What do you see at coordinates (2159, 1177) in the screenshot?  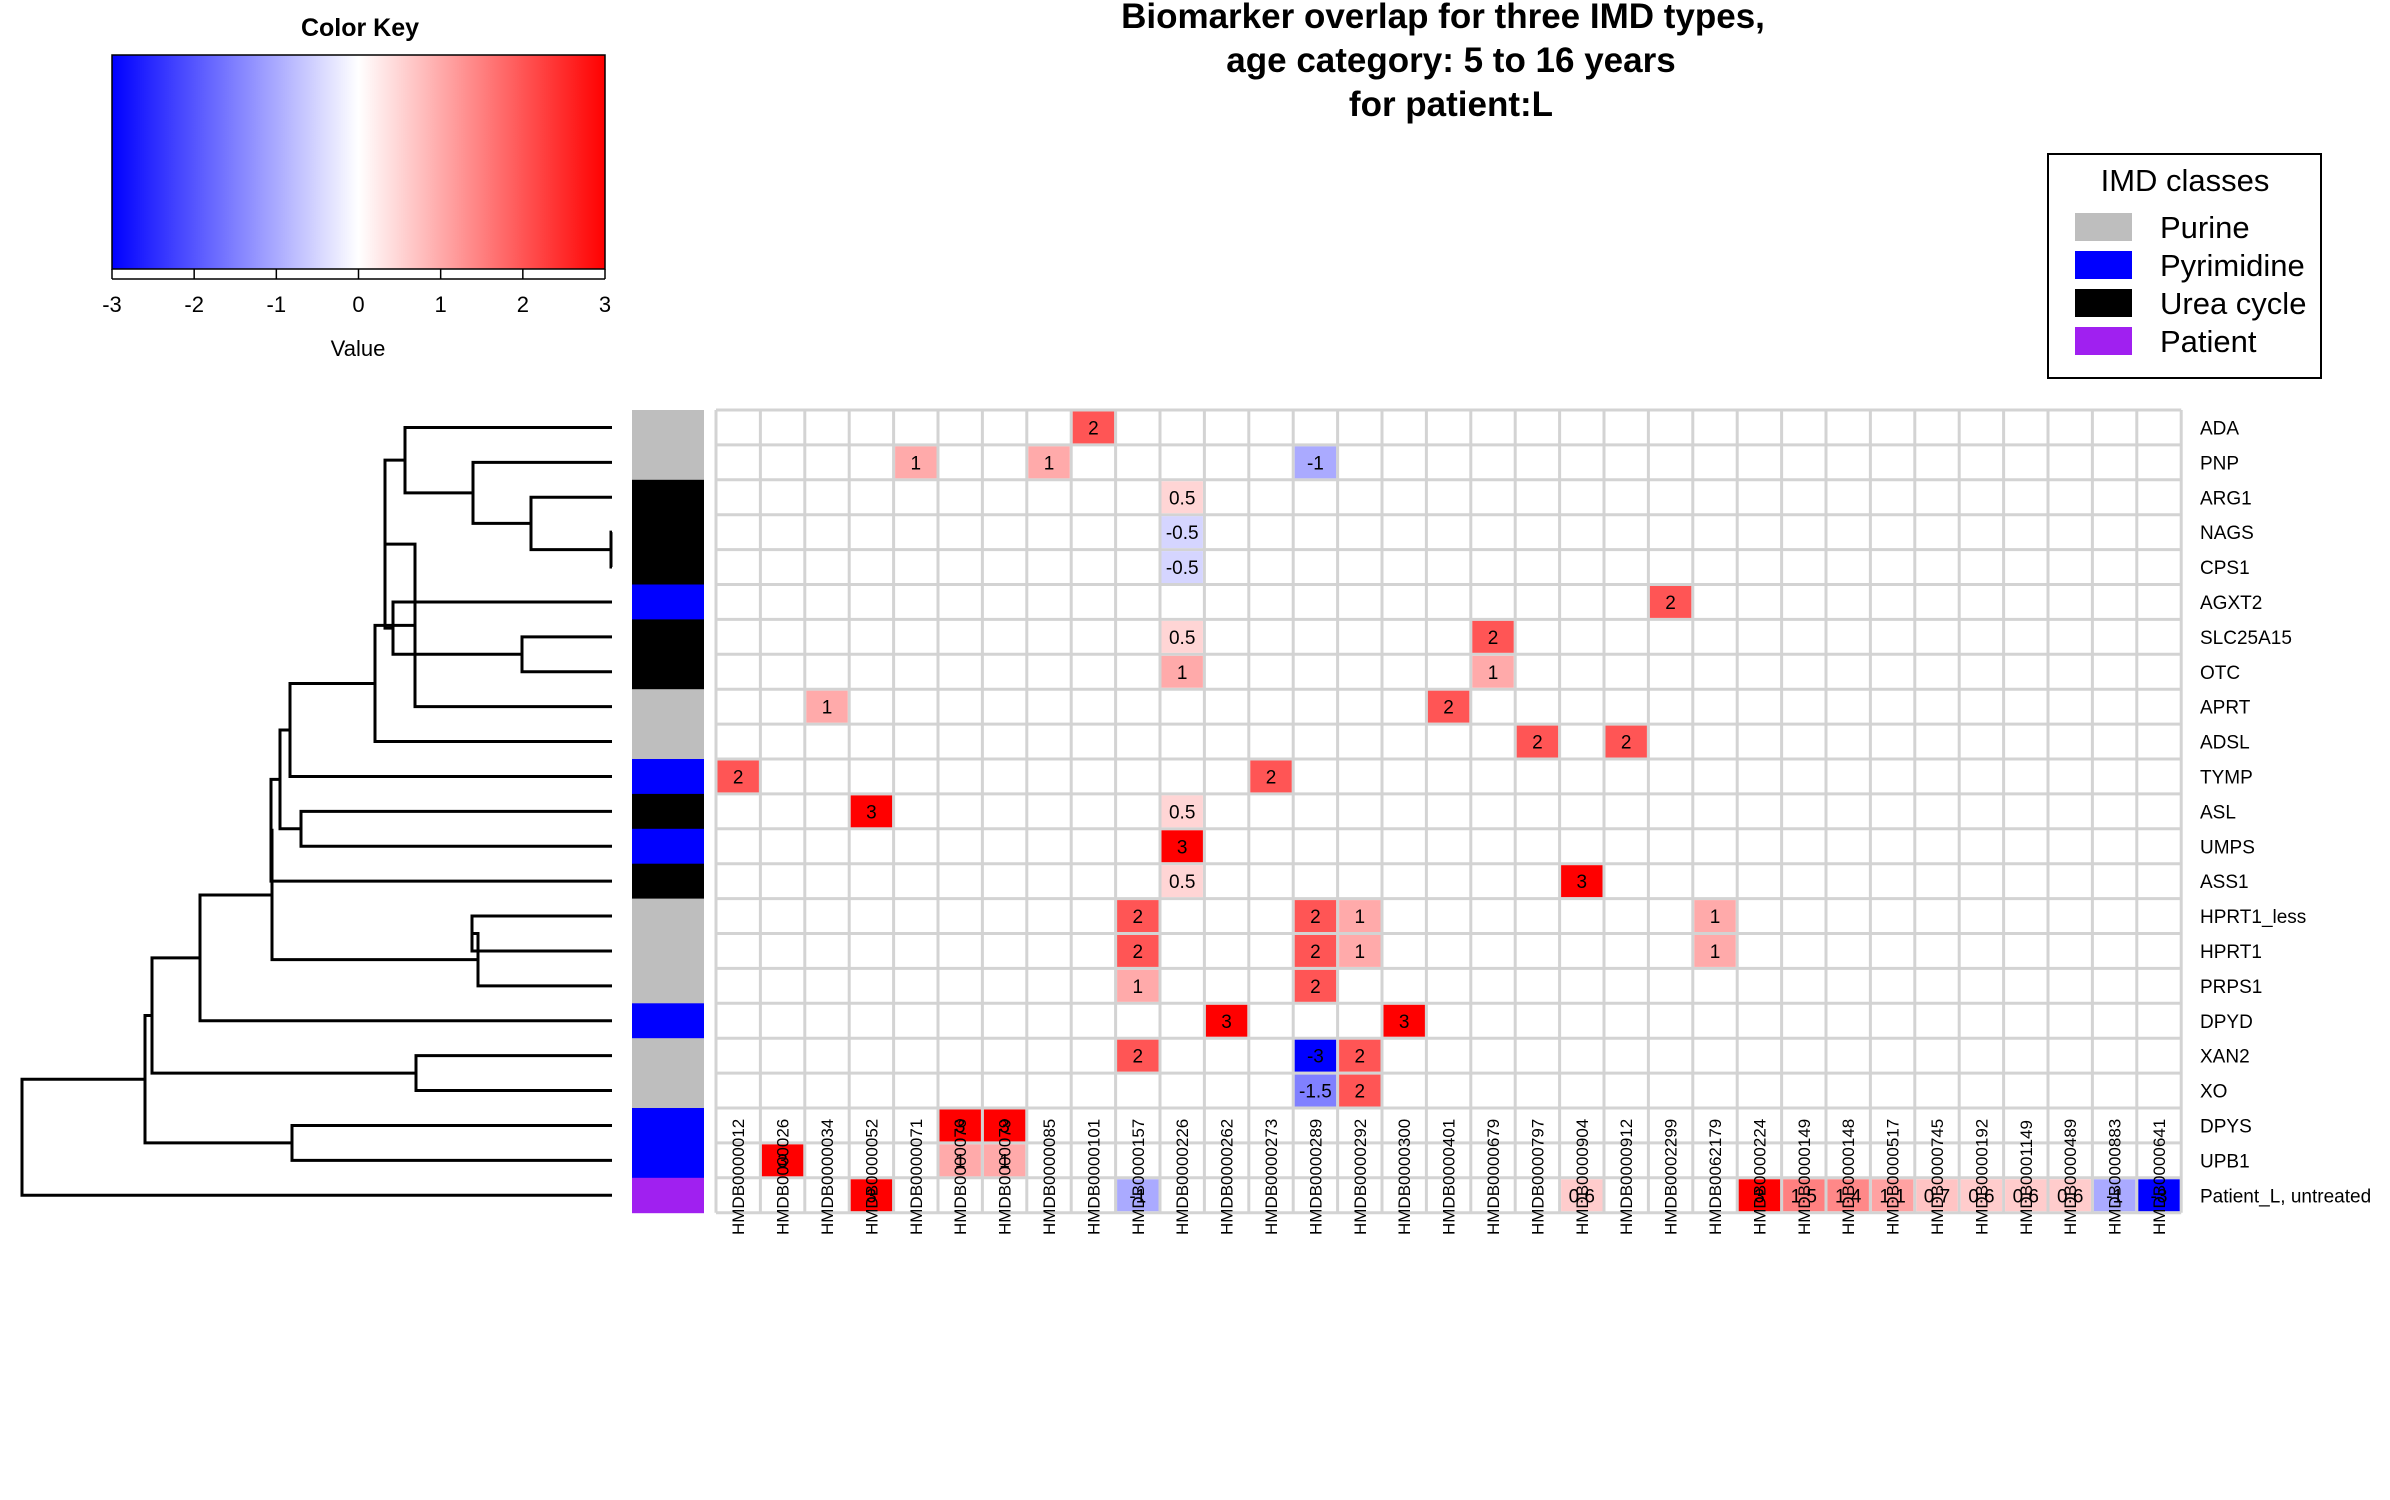 I see `column-label: HMDB0000641` at bounding box center [2159, 1177].